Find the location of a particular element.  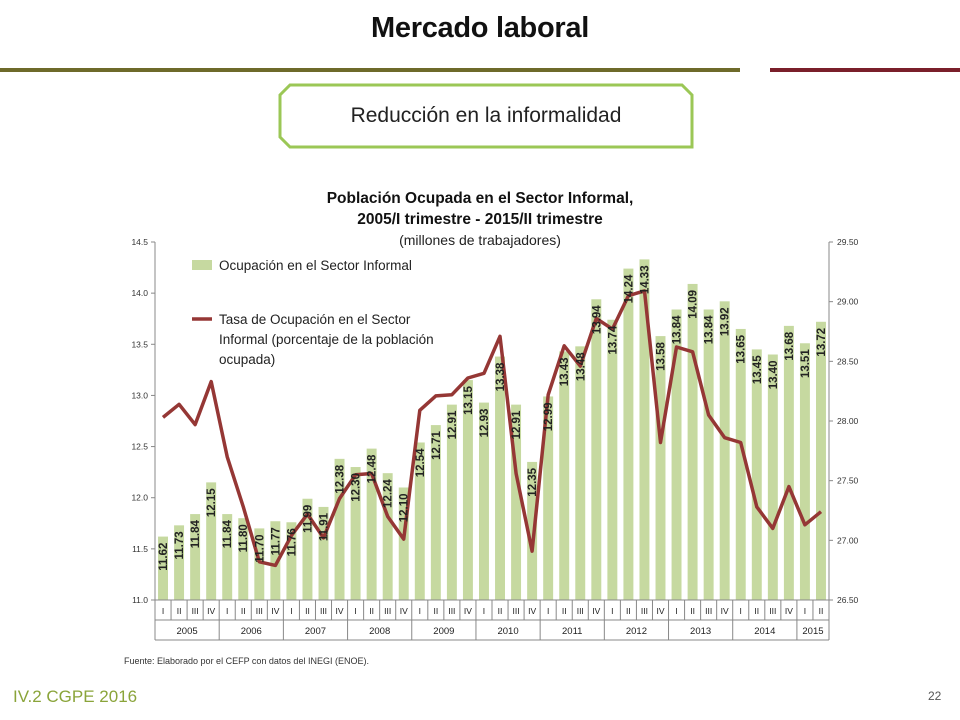

right-tick-label: 27.00 is located at coordinates (848, 540).